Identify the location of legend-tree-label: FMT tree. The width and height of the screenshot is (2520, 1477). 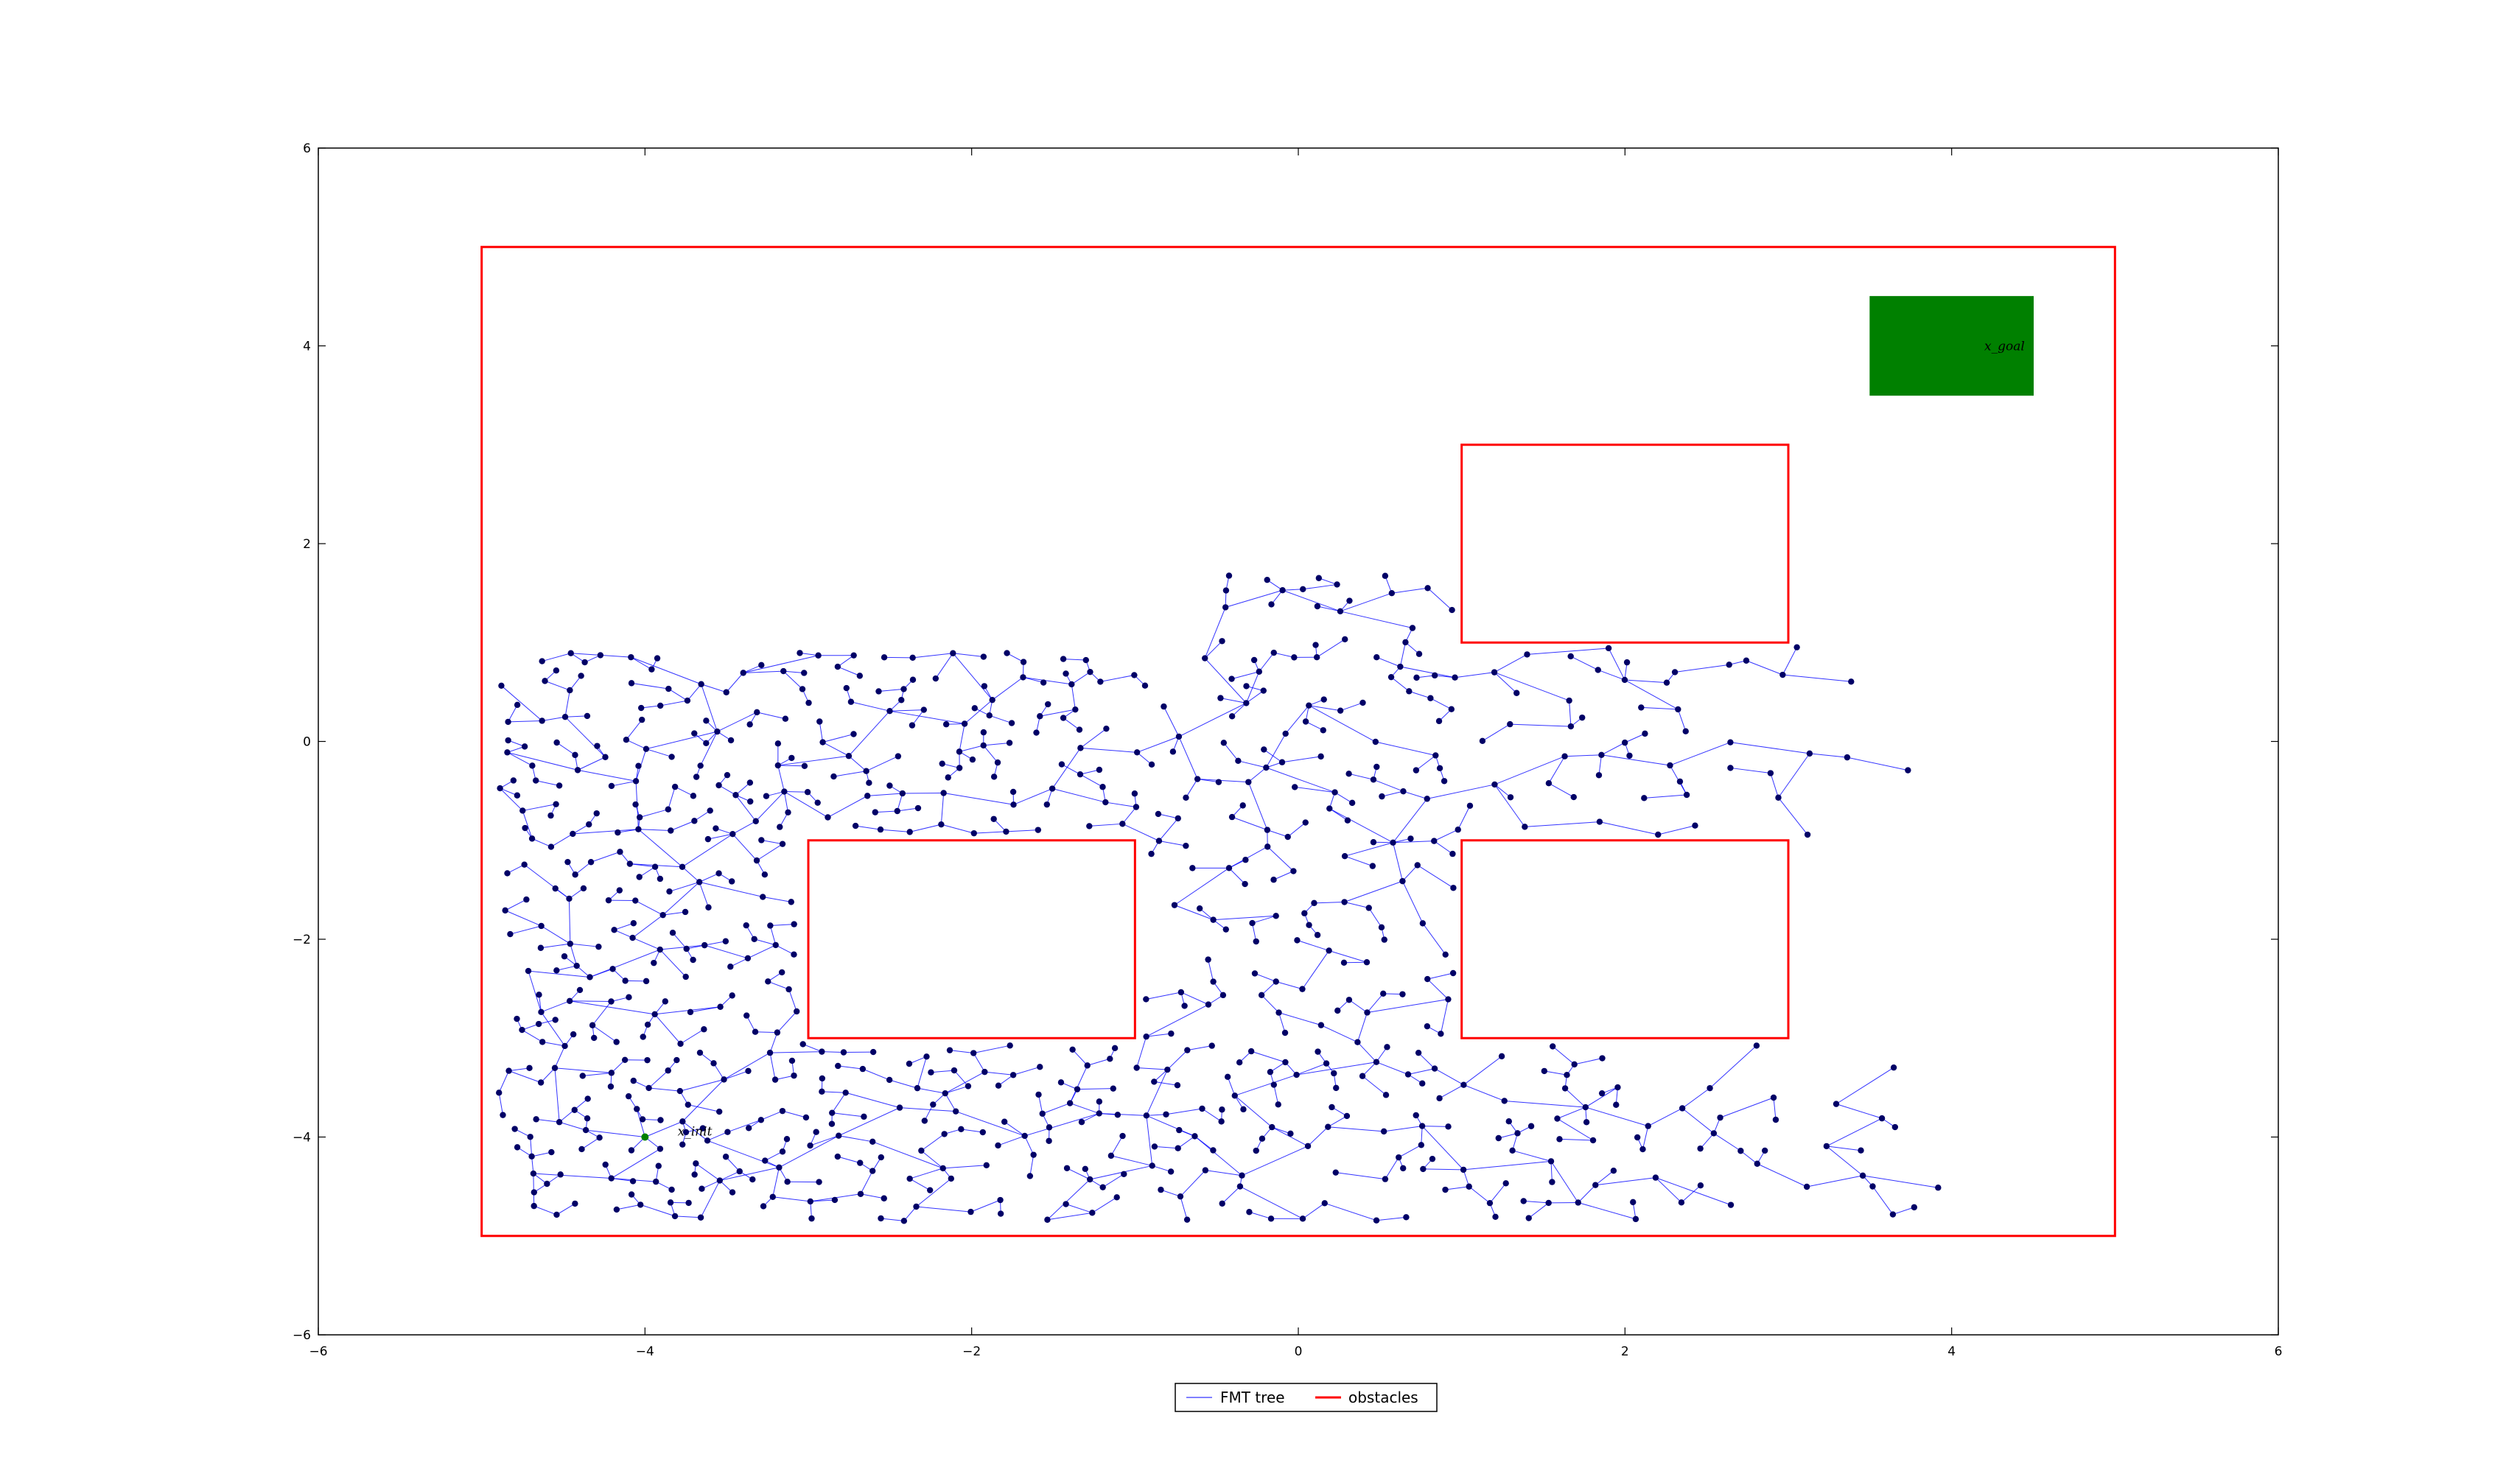
(1252, 1398).